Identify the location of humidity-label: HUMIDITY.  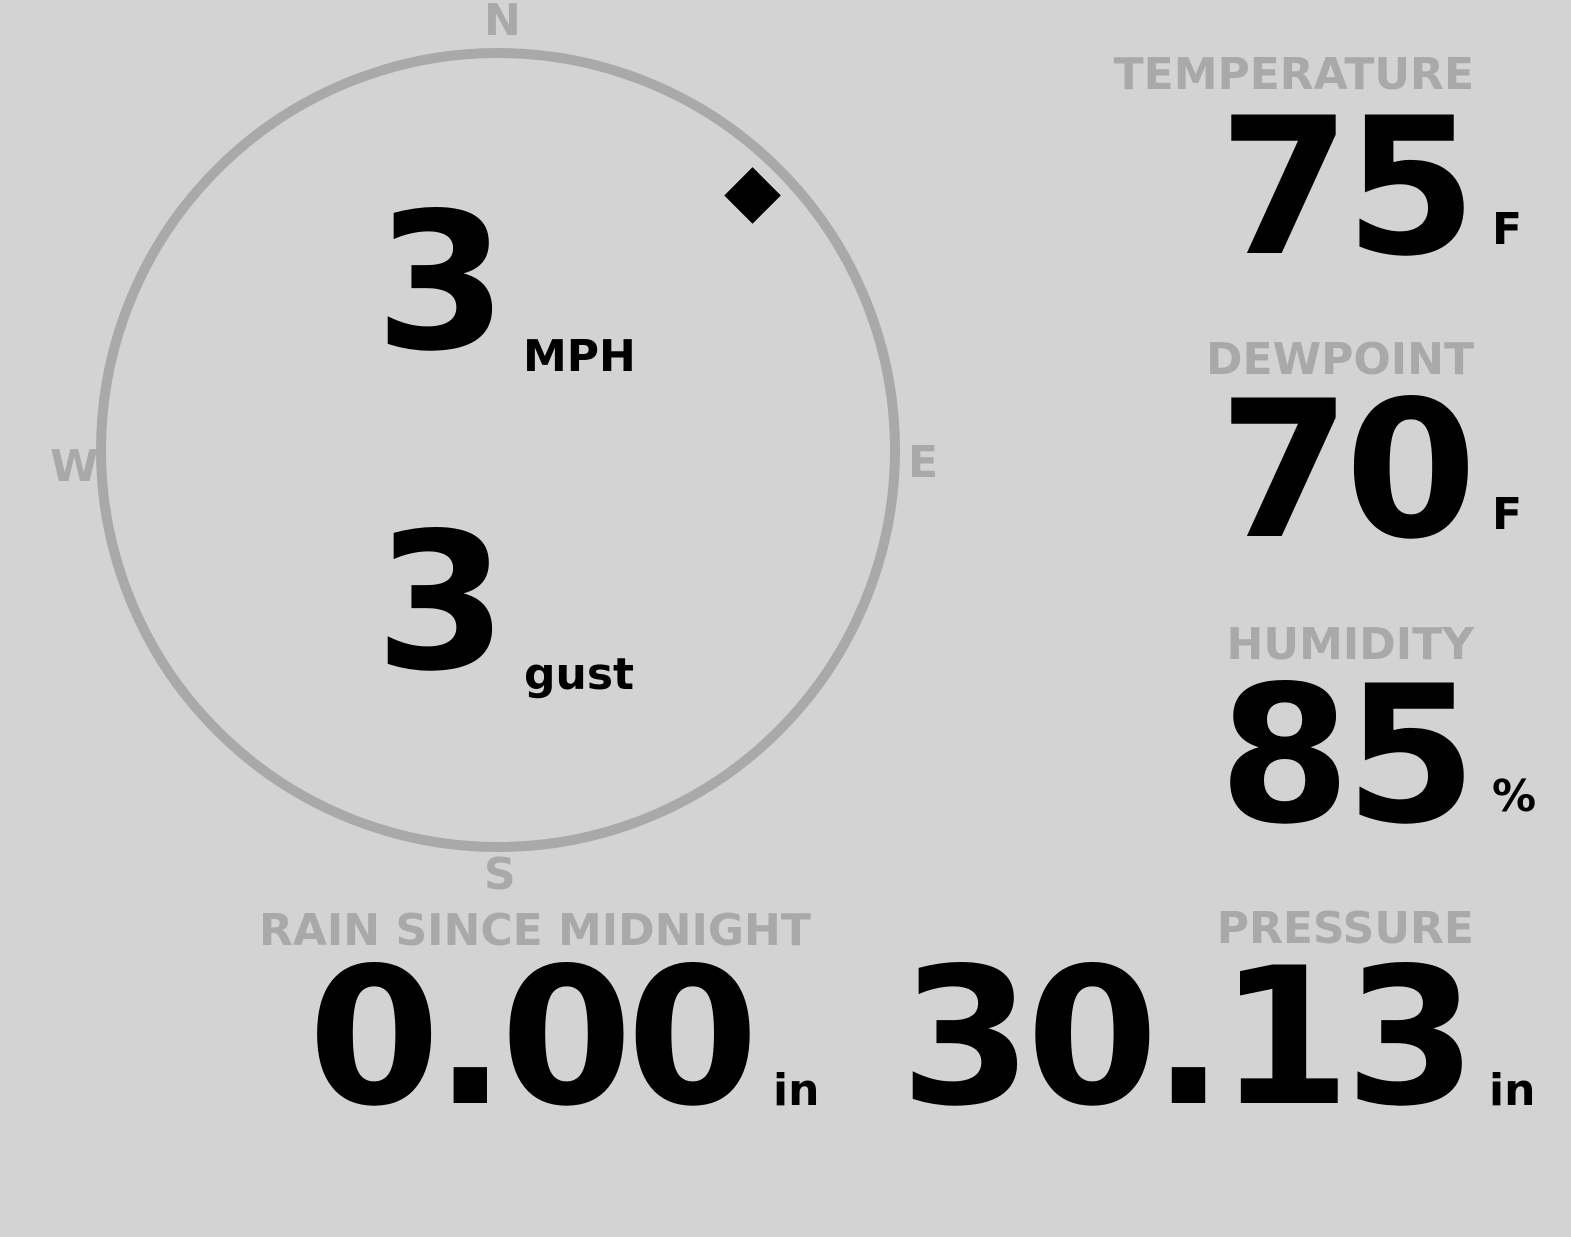
(1350, 644).